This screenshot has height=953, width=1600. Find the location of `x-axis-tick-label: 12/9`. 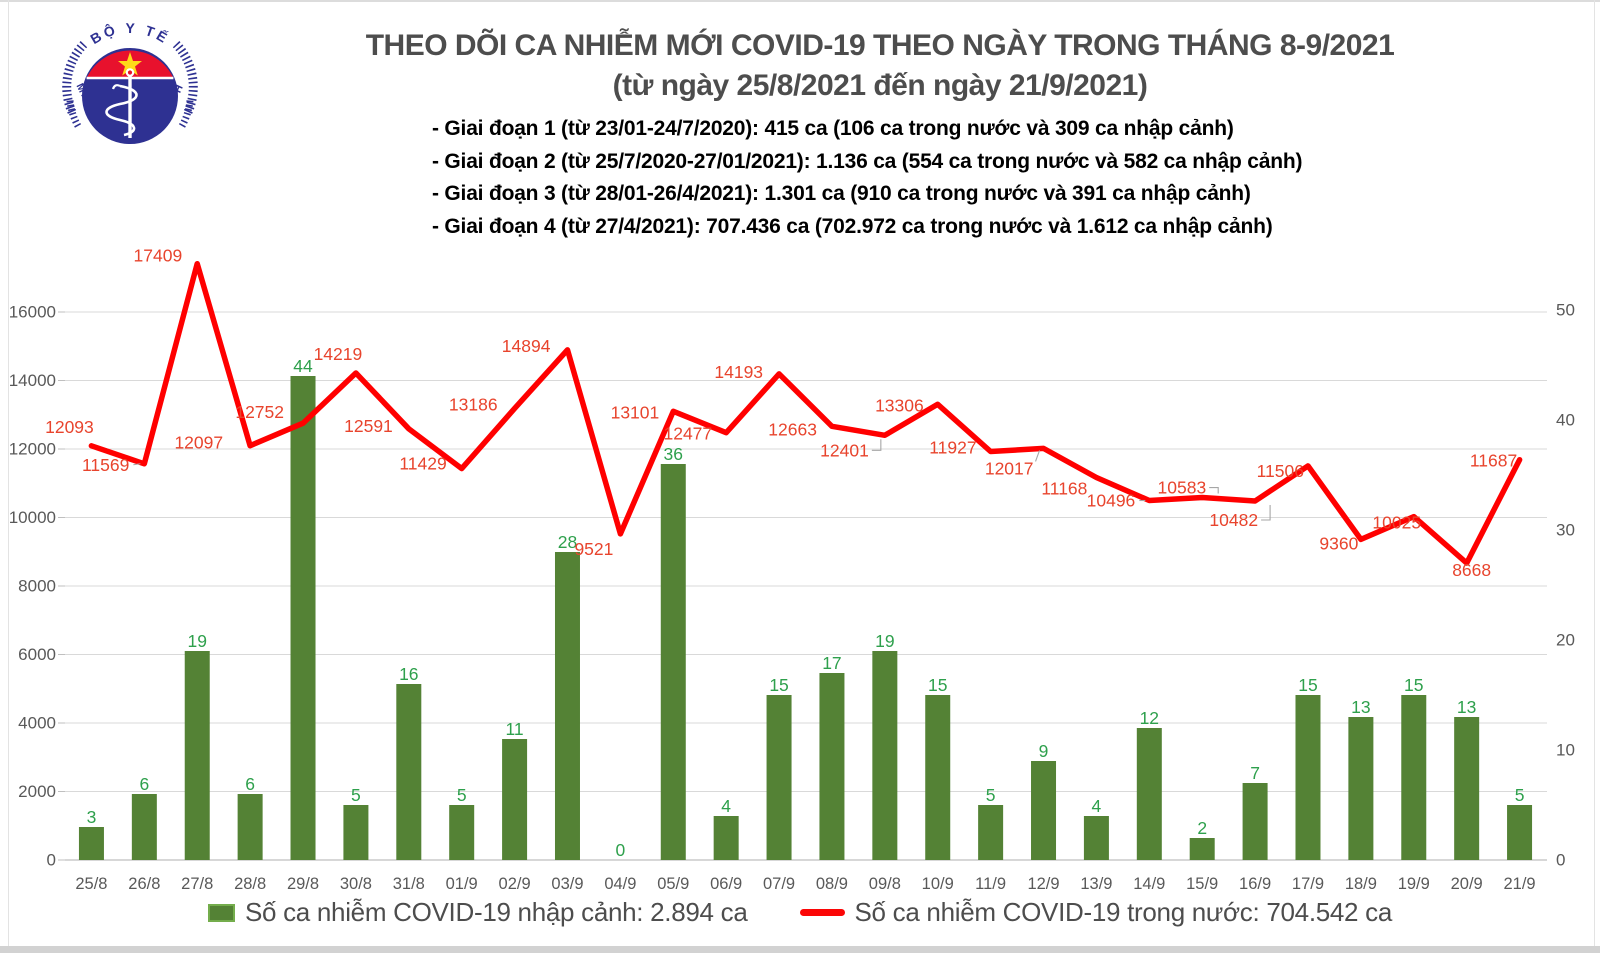

x-axis-tick-label: 12/9 is located at coordinates (1043, 884).